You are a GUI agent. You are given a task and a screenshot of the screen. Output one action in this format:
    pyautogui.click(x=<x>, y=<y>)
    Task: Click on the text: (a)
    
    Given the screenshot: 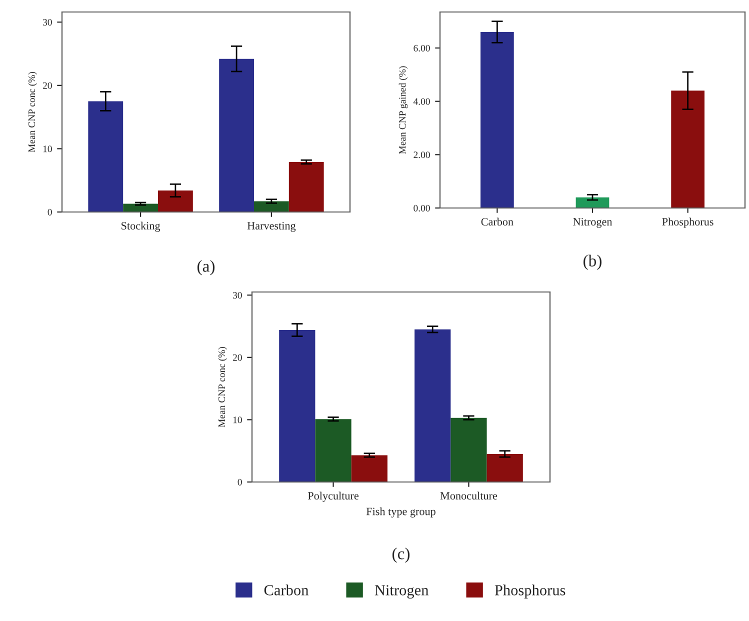 What is the action you would take?
    pyautogui.click(x=206, y=268)
    